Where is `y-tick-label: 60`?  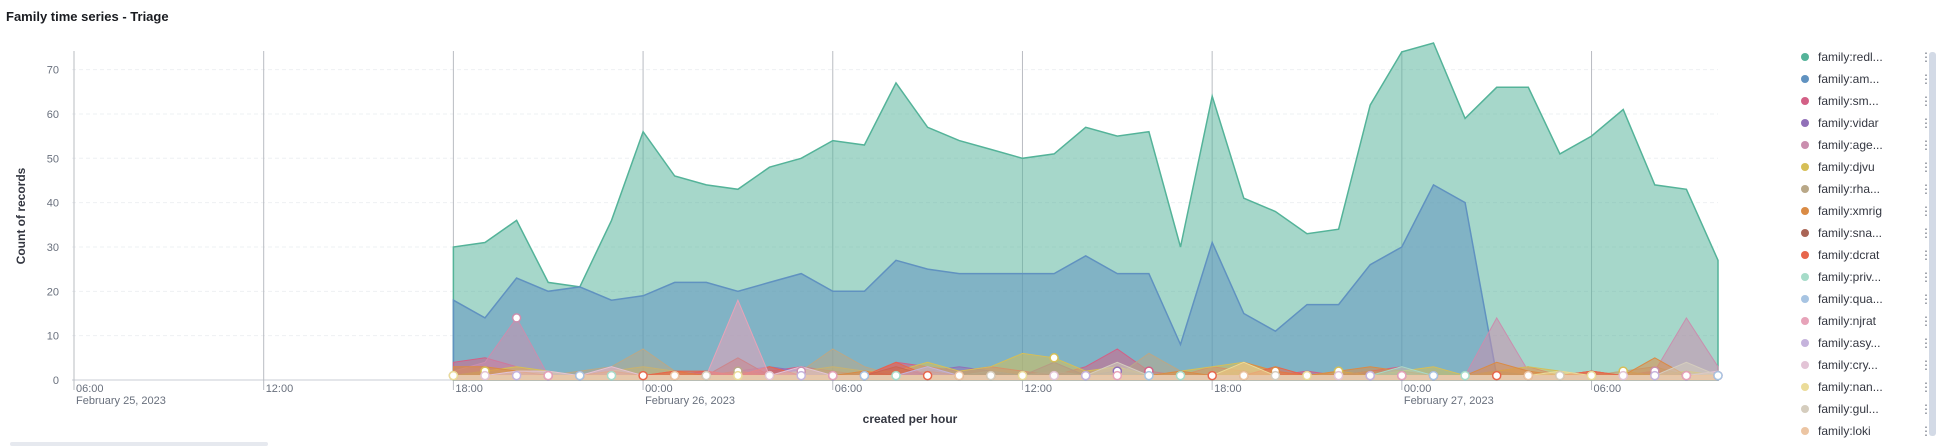 y-tick-label: 60 is located at coordinates (53, 115).